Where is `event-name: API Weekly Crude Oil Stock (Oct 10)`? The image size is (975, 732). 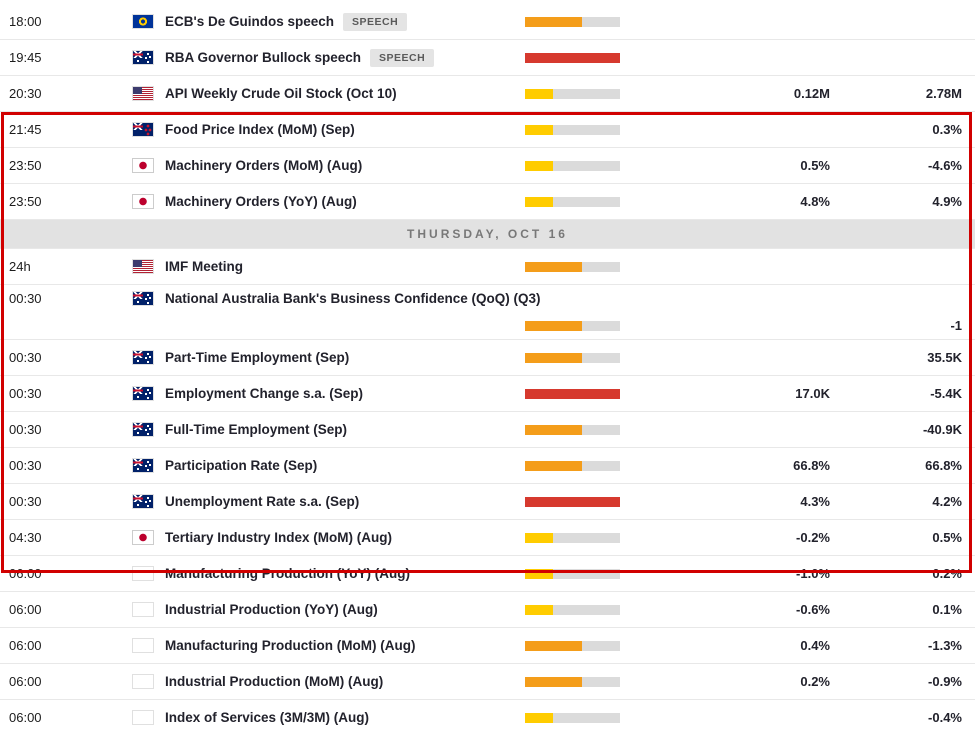 event-name: API Weekly Crude Oil Stock (Oct 10) is located at coordinates (281, 93).